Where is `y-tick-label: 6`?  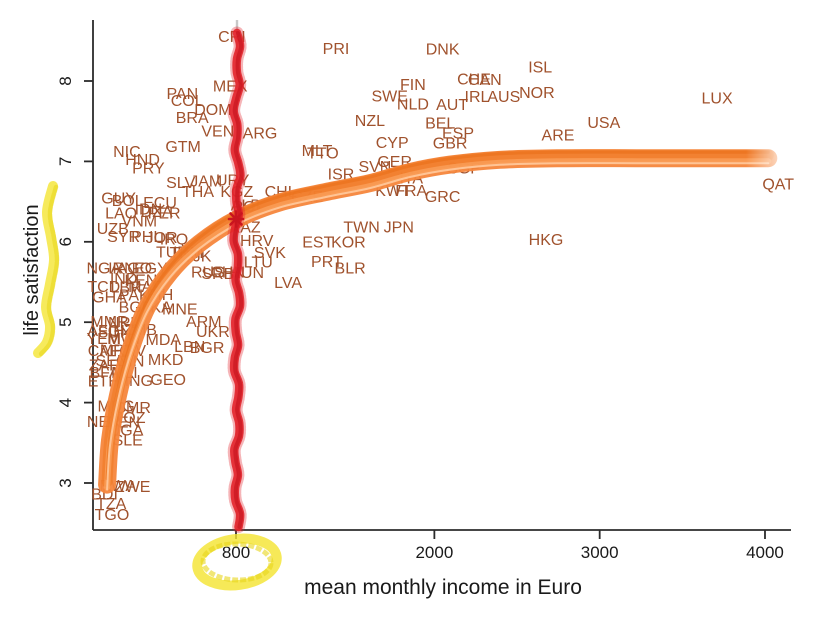 y-tick-label: 6 is located at coordinates (65, 241).